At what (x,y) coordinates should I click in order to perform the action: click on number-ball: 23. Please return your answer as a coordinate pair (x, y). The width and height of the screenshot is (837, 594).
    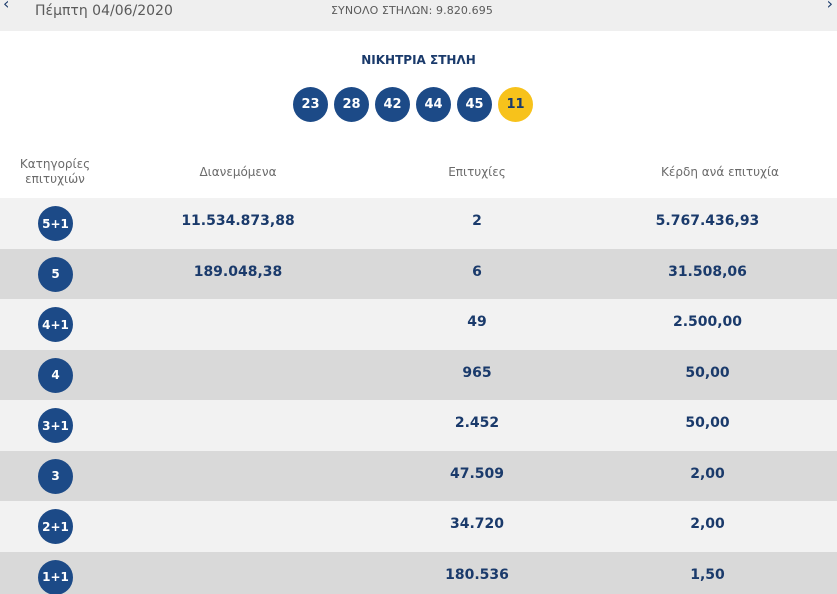
    Looking at the image, I should click on (310, 104).